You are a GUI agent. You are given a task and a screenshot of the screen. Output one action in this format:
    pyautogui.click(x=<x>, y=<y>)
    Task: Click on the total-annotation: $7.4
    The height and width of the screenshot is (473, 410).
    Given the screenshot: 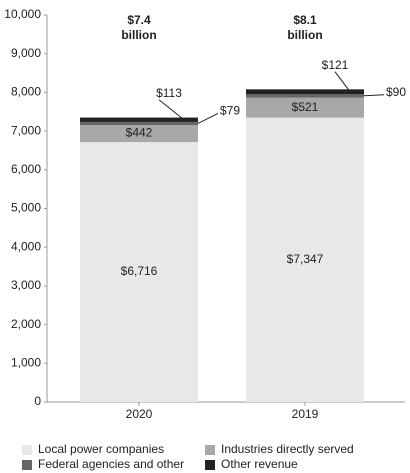 What is the action you would take?
    pyautogui.click(x=139, y=20)
    